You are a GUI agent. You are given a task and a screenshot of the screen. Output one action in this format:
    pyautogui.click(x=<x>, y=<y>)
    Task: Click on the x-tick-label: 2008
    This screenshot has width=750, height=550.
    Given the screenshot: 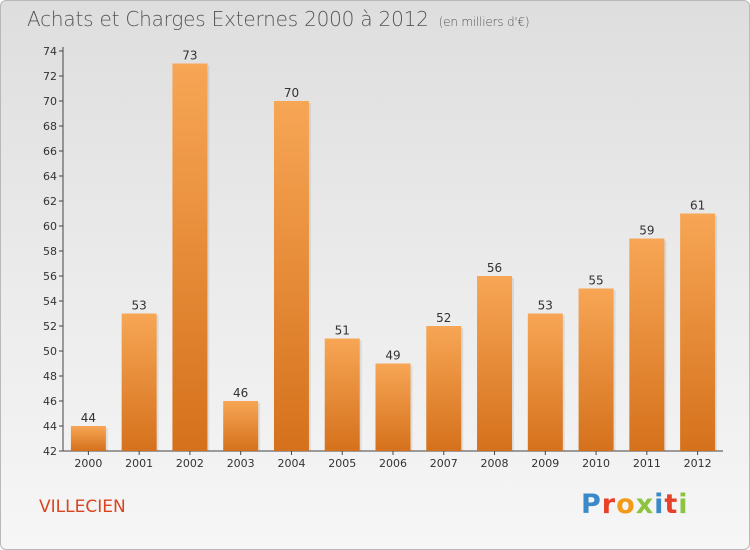 What is the action you would take?
    pyautogui.click(x=495, y=463)
    